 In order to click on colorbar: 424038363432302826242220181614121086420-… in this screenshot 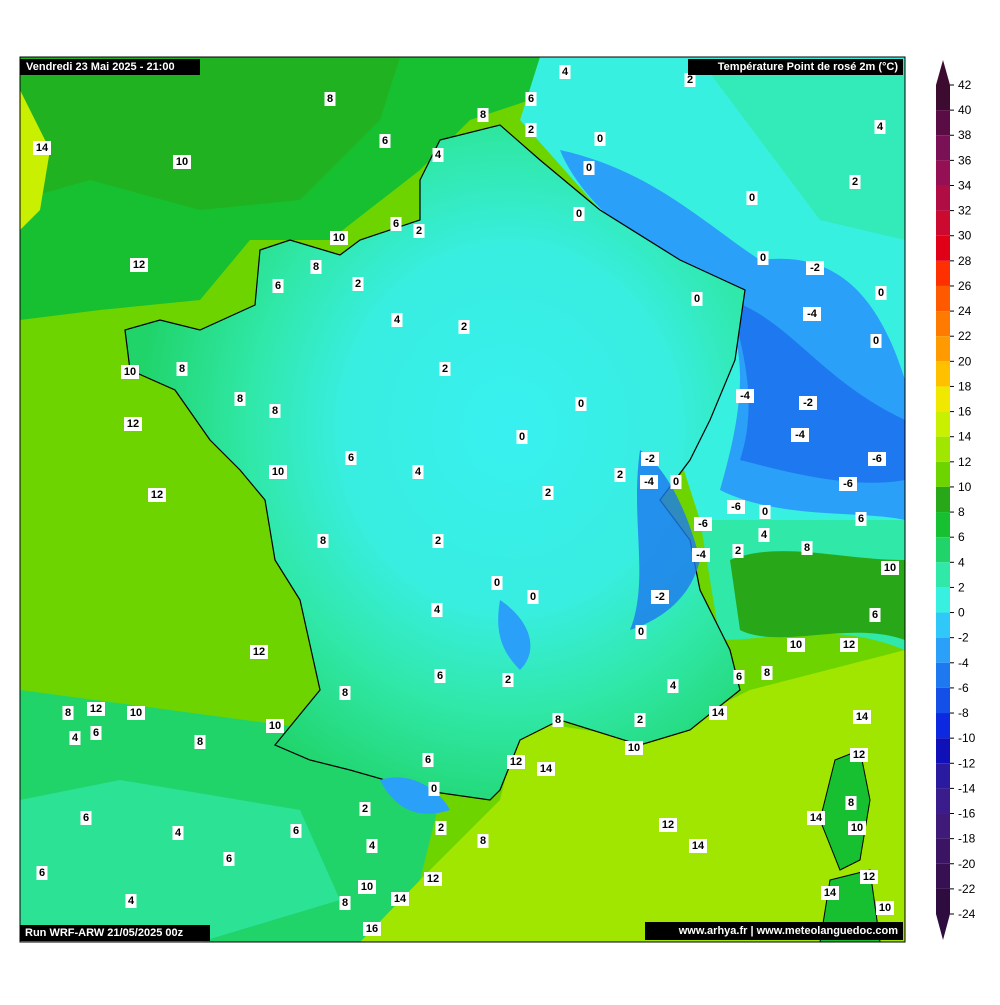, I will do `click(956, 500)`.